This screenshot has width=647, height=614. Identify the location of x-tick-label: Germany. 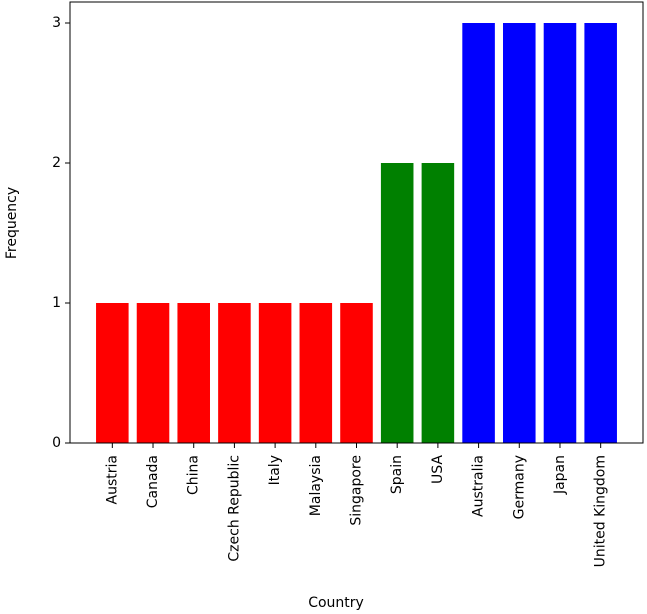
(519, 487).